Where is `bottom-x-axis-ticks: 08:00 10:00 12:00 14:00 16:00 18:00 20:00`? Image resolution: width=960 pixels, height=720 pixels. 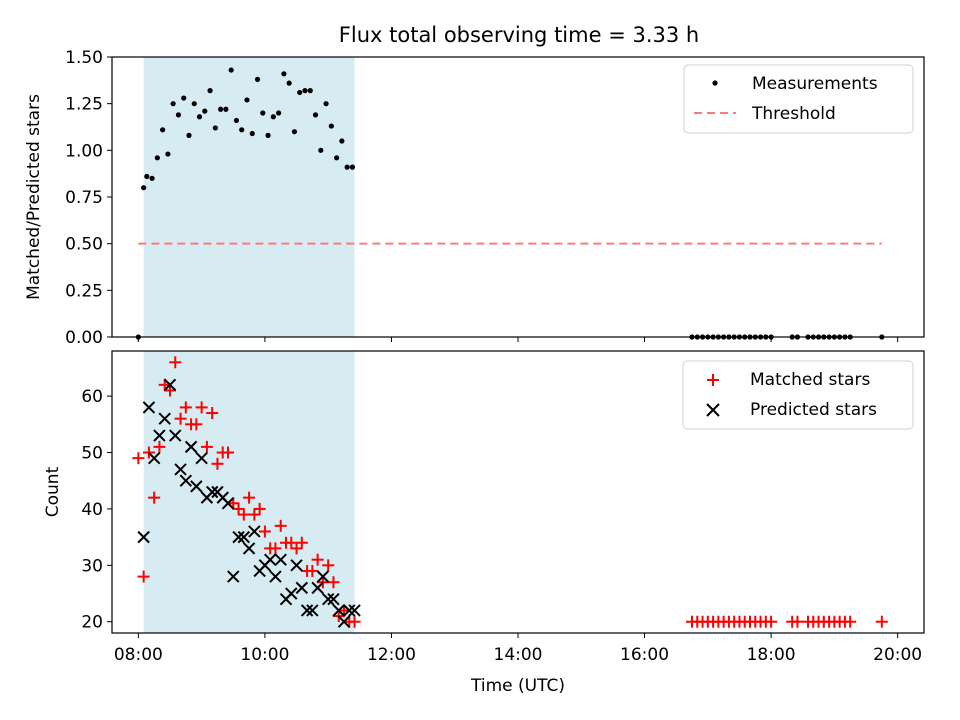
bottom-x-axis-ticks: 08:00 10:00 12:00 14:00 16:00 18:00 20:00 is located at coordinates (518, 649).